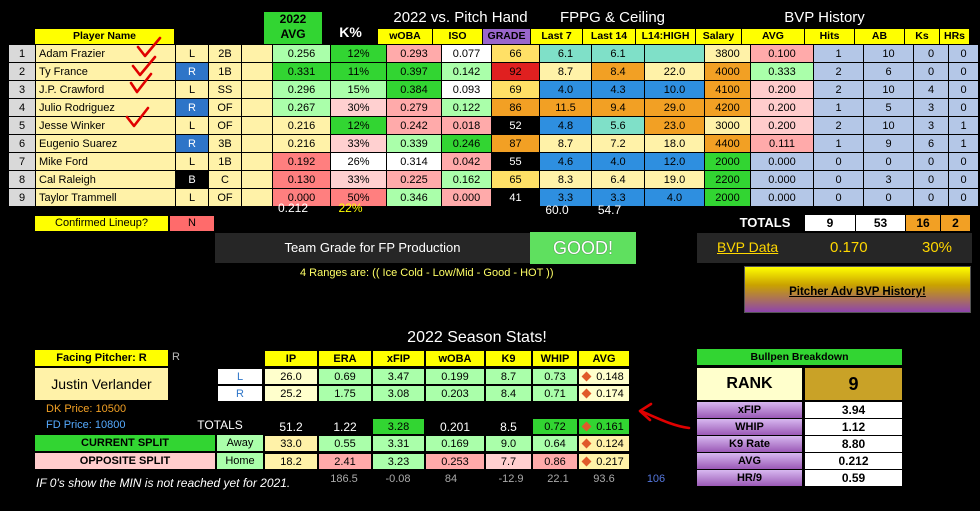 This screenshot has width=980, height=511. What do you see at coordinates (838, 197) in the screenshot?
I see `hits: 0` at bounding box center [838, 197].